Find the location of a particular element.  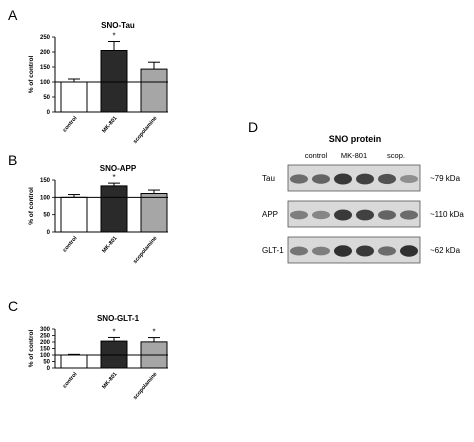

lane-group-label: MK-801 is located at coordinates (354, 155).